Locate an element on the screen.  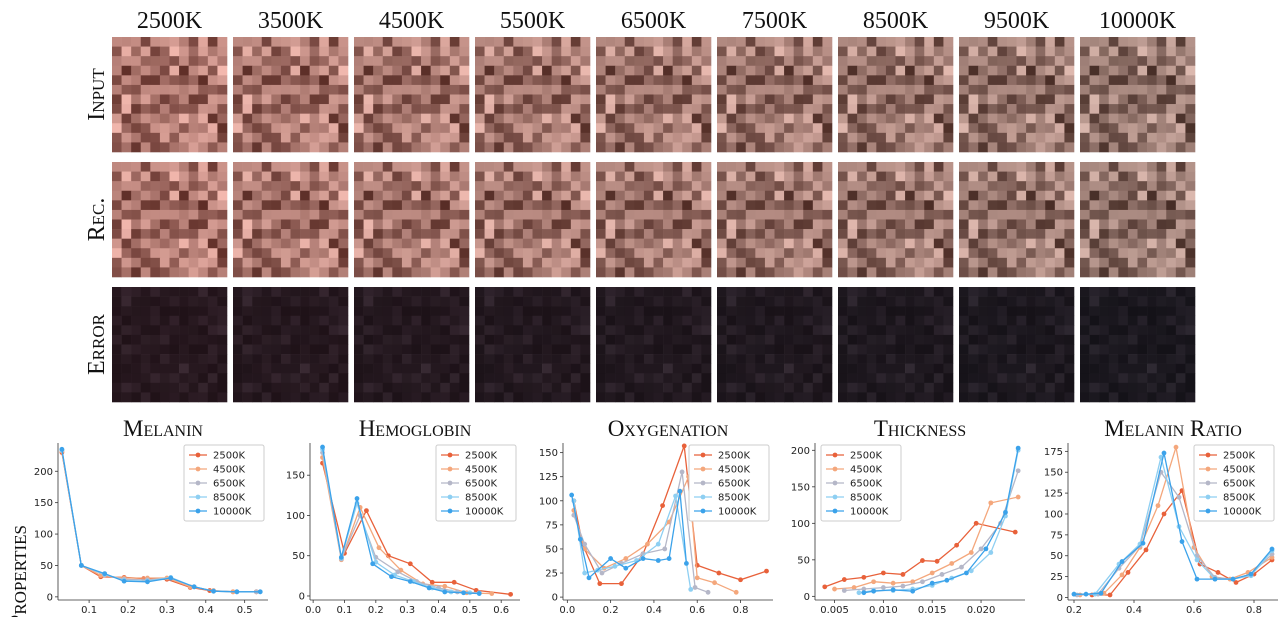
x-tick-label: 0.005 is located at coordinates (834, 610).